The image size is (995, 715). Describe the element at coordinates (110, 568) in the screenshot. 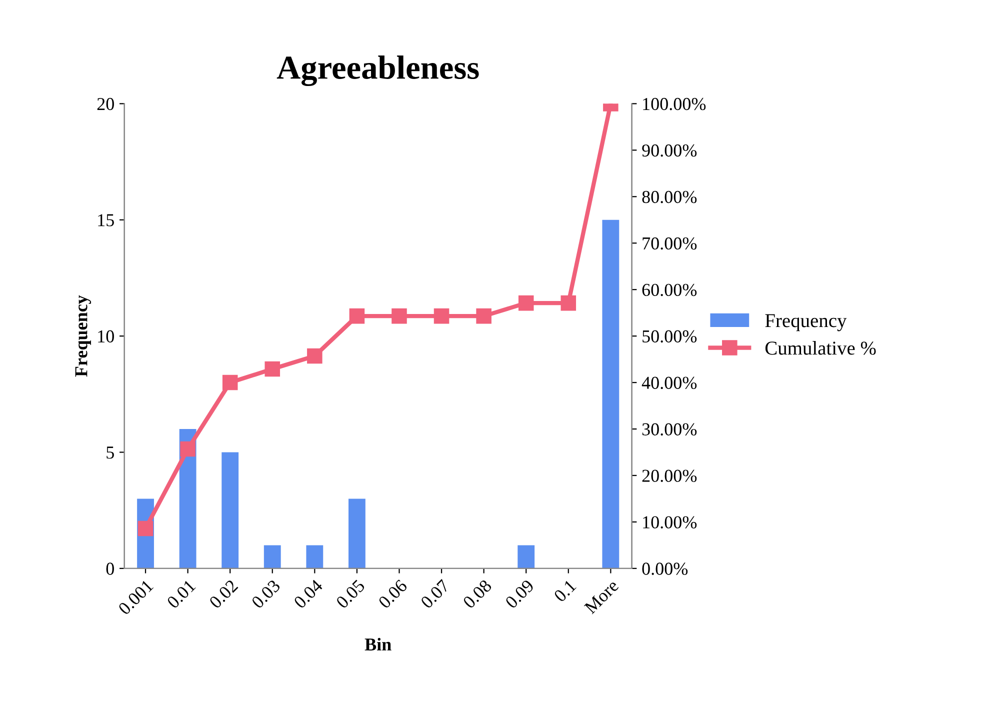

I see `y-tick-label: 0` at that location.